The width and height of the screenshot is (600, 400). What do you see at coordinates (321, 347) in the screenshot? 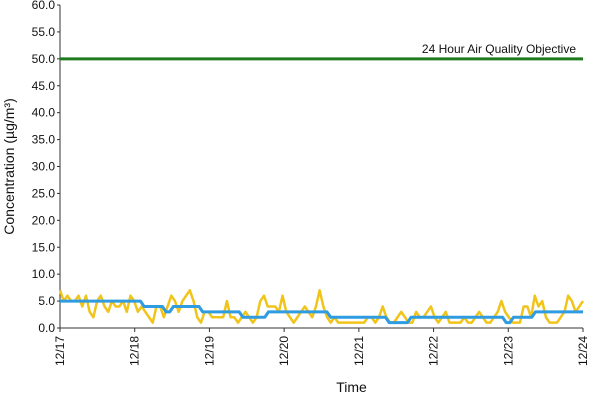
I see `x-axis-ticks: 12/17 12/18 12/19 12/20 12/21 12/22 12/23 12/24` at bounding box center [321, 347].